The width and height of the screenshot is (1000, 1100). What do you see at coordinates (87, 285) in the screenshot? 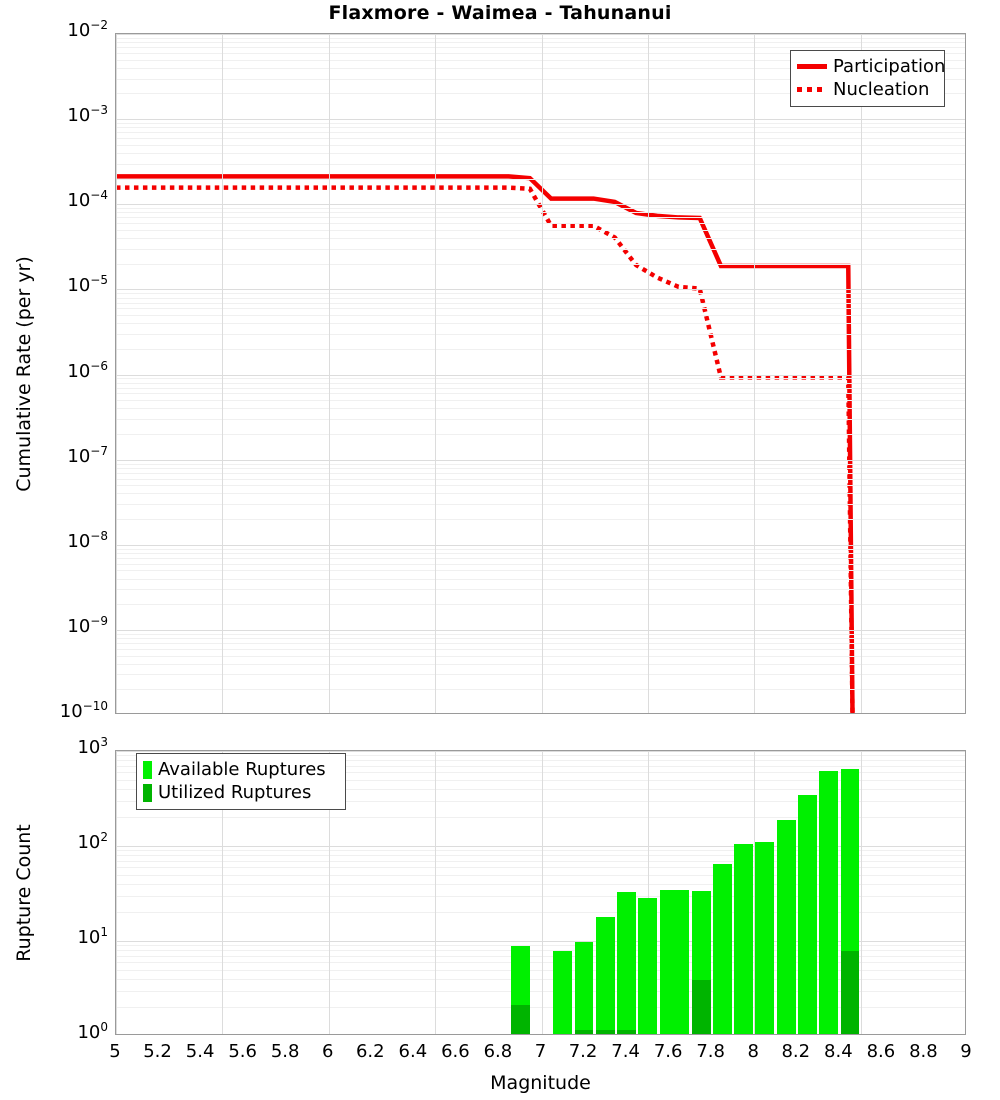
I see `y-tick-label: 10⁻⁵` at bounding box center [87, 285].